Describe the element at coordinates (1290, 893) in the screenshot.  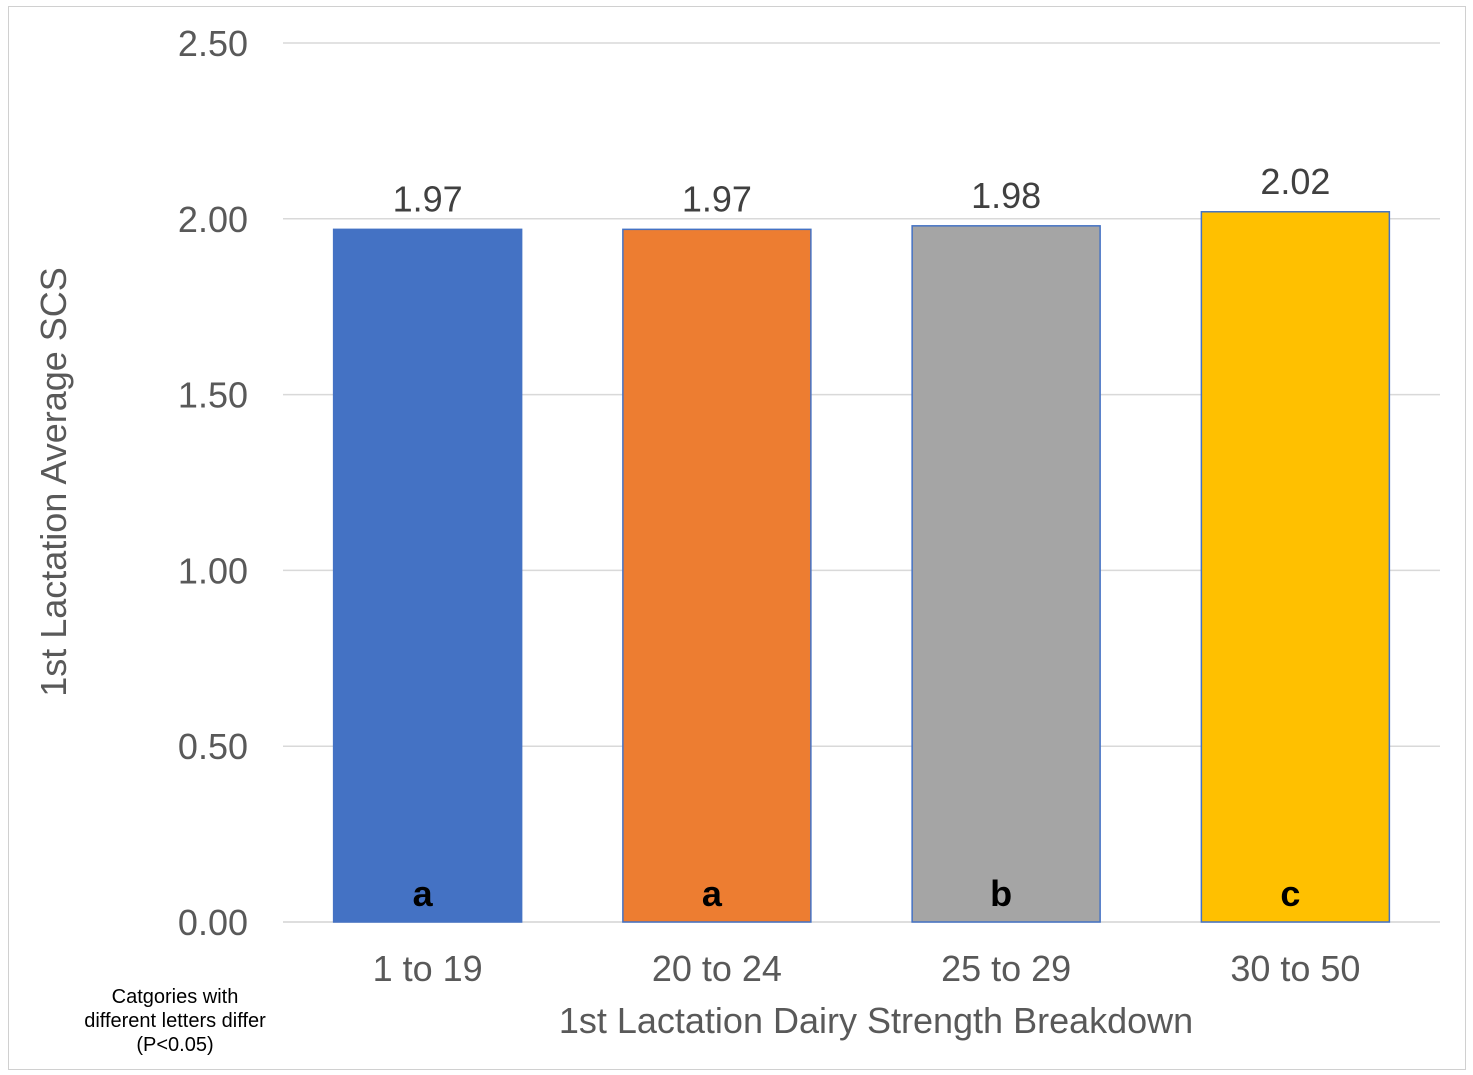
I see `significance-letter: c` at that location.